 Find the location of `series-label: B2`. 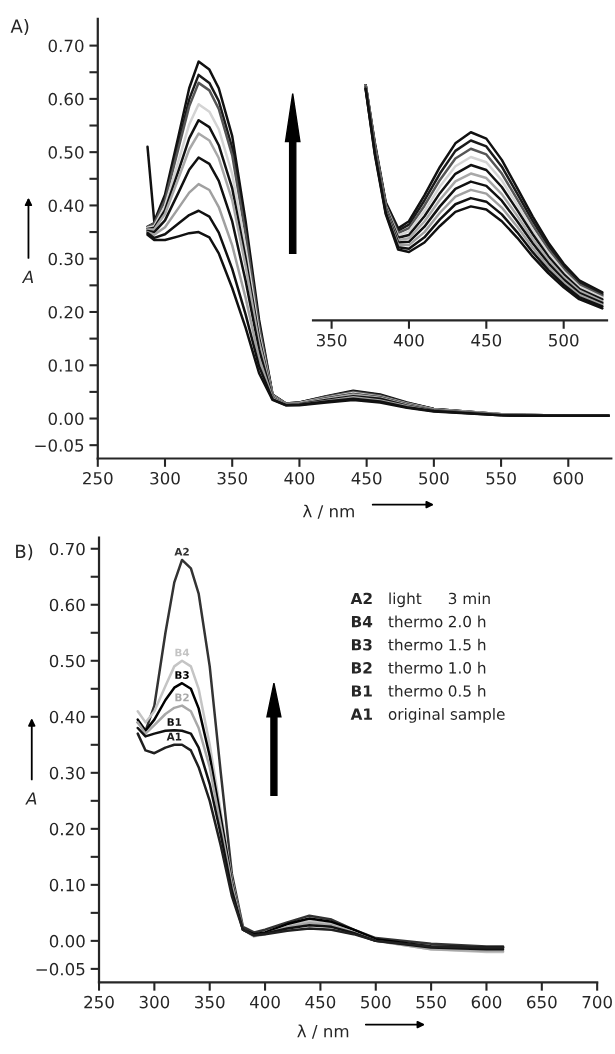

series-label: B2 is located at coordinates (182, 697).